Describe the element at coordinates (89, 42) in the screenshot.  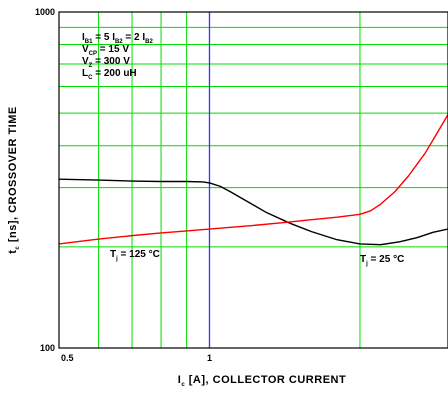
I see `condition-0-sub: B1` at that location.